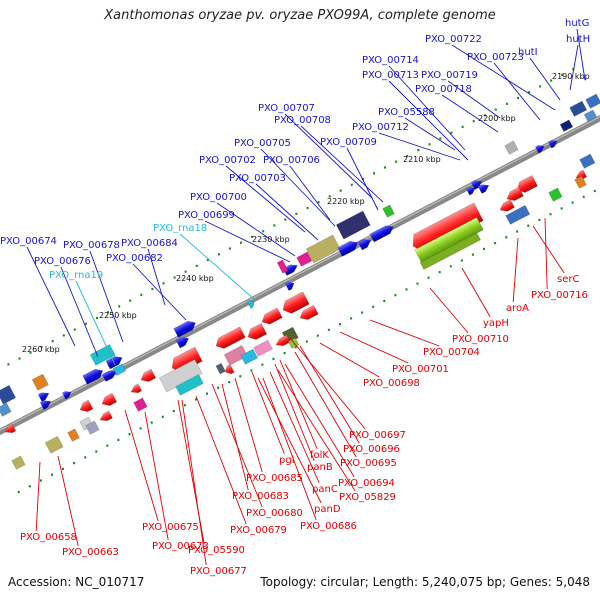  Describe the element at coordinates (218, 571) in the screenshot. I see `feature-label: PXO_00677` at that location.